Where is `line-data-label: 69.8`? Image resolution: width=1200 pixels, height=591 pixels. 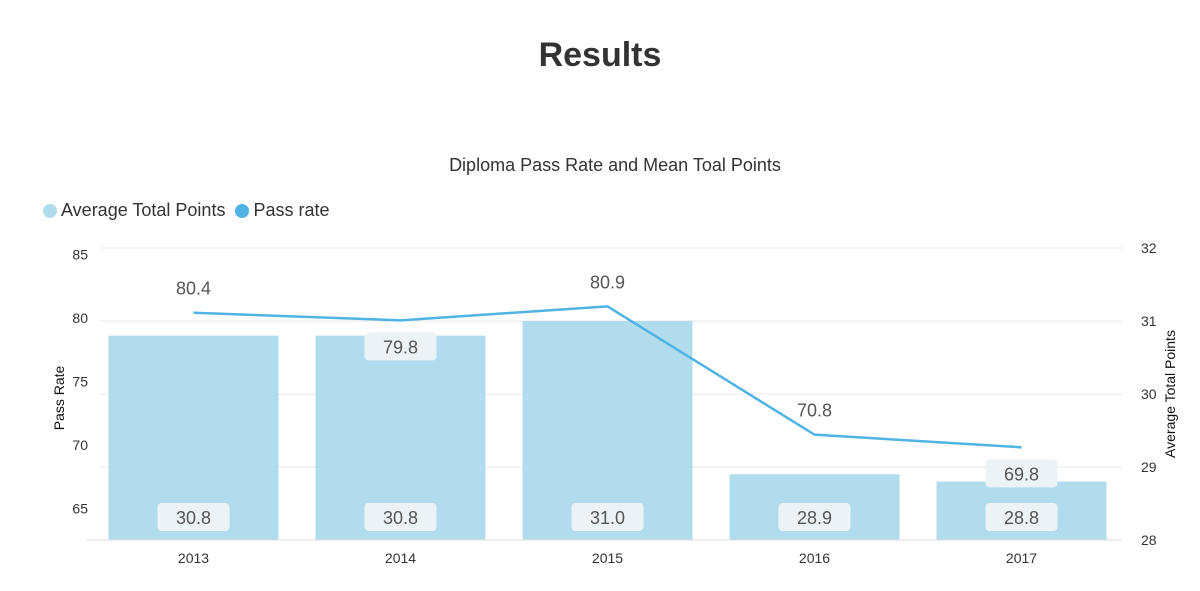 line-data-label: 69.8 is located at coordinates (1021, 474).